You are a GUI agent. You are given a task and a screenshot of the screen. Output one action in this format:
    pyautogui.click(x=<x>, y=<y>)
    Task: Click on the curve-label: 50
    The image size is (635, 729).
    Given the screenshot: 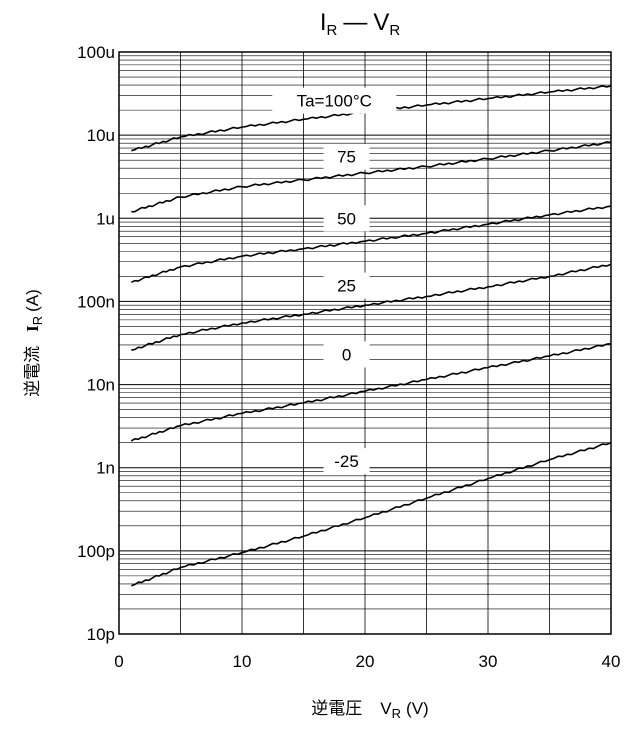 What is the action you would take?
    pyautogui.click(x=346, y=218)
    